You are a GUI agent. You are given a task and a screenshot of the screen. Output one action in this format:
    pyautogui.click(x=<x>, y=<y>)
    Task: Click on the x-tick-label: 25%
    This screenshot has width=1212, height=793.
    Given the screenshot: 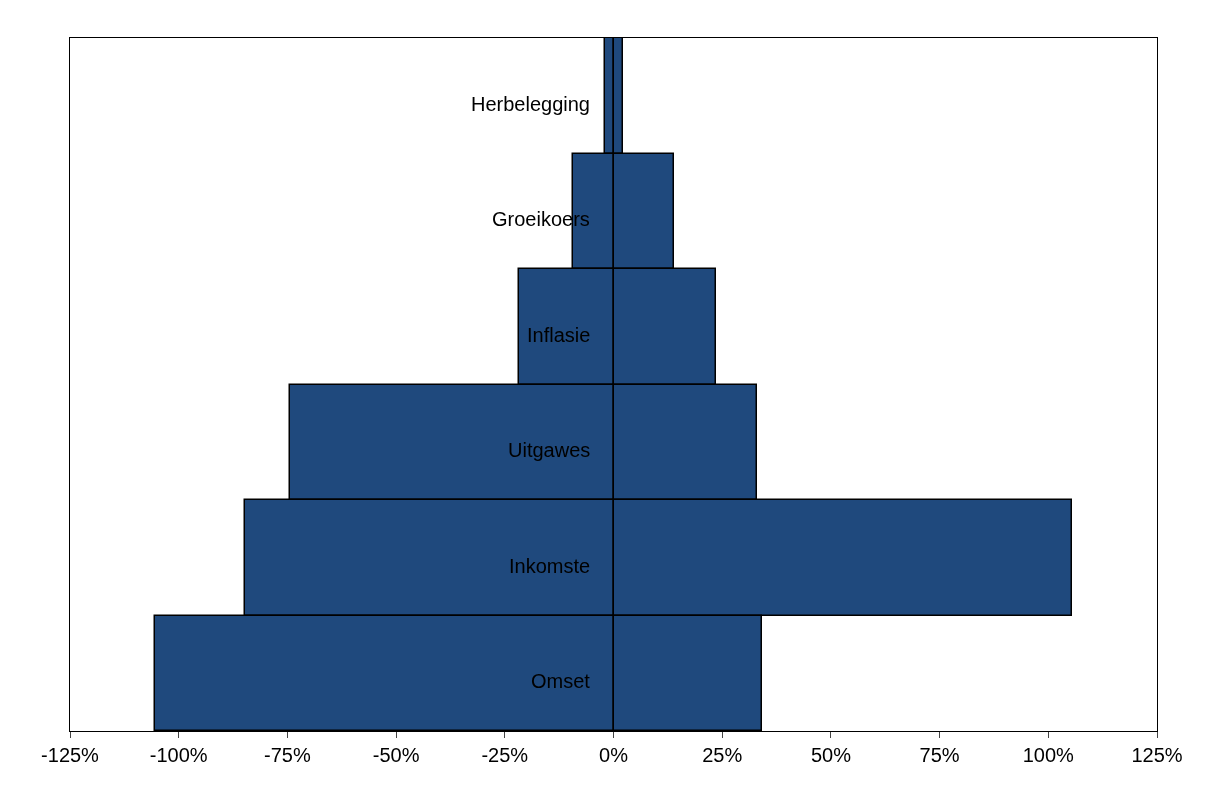 What is the action you would take?
    pyautogui.click(x=722, y=755)
    